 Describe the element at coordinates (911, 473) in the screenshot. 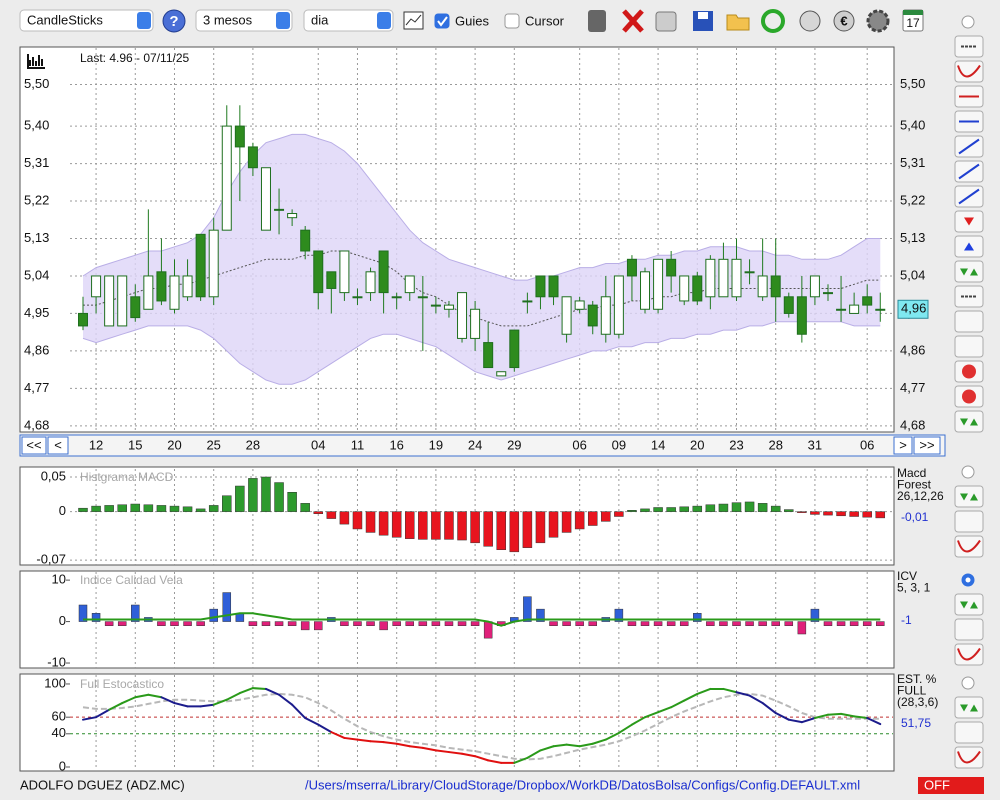

I see `legend-label: Macd` at that location.